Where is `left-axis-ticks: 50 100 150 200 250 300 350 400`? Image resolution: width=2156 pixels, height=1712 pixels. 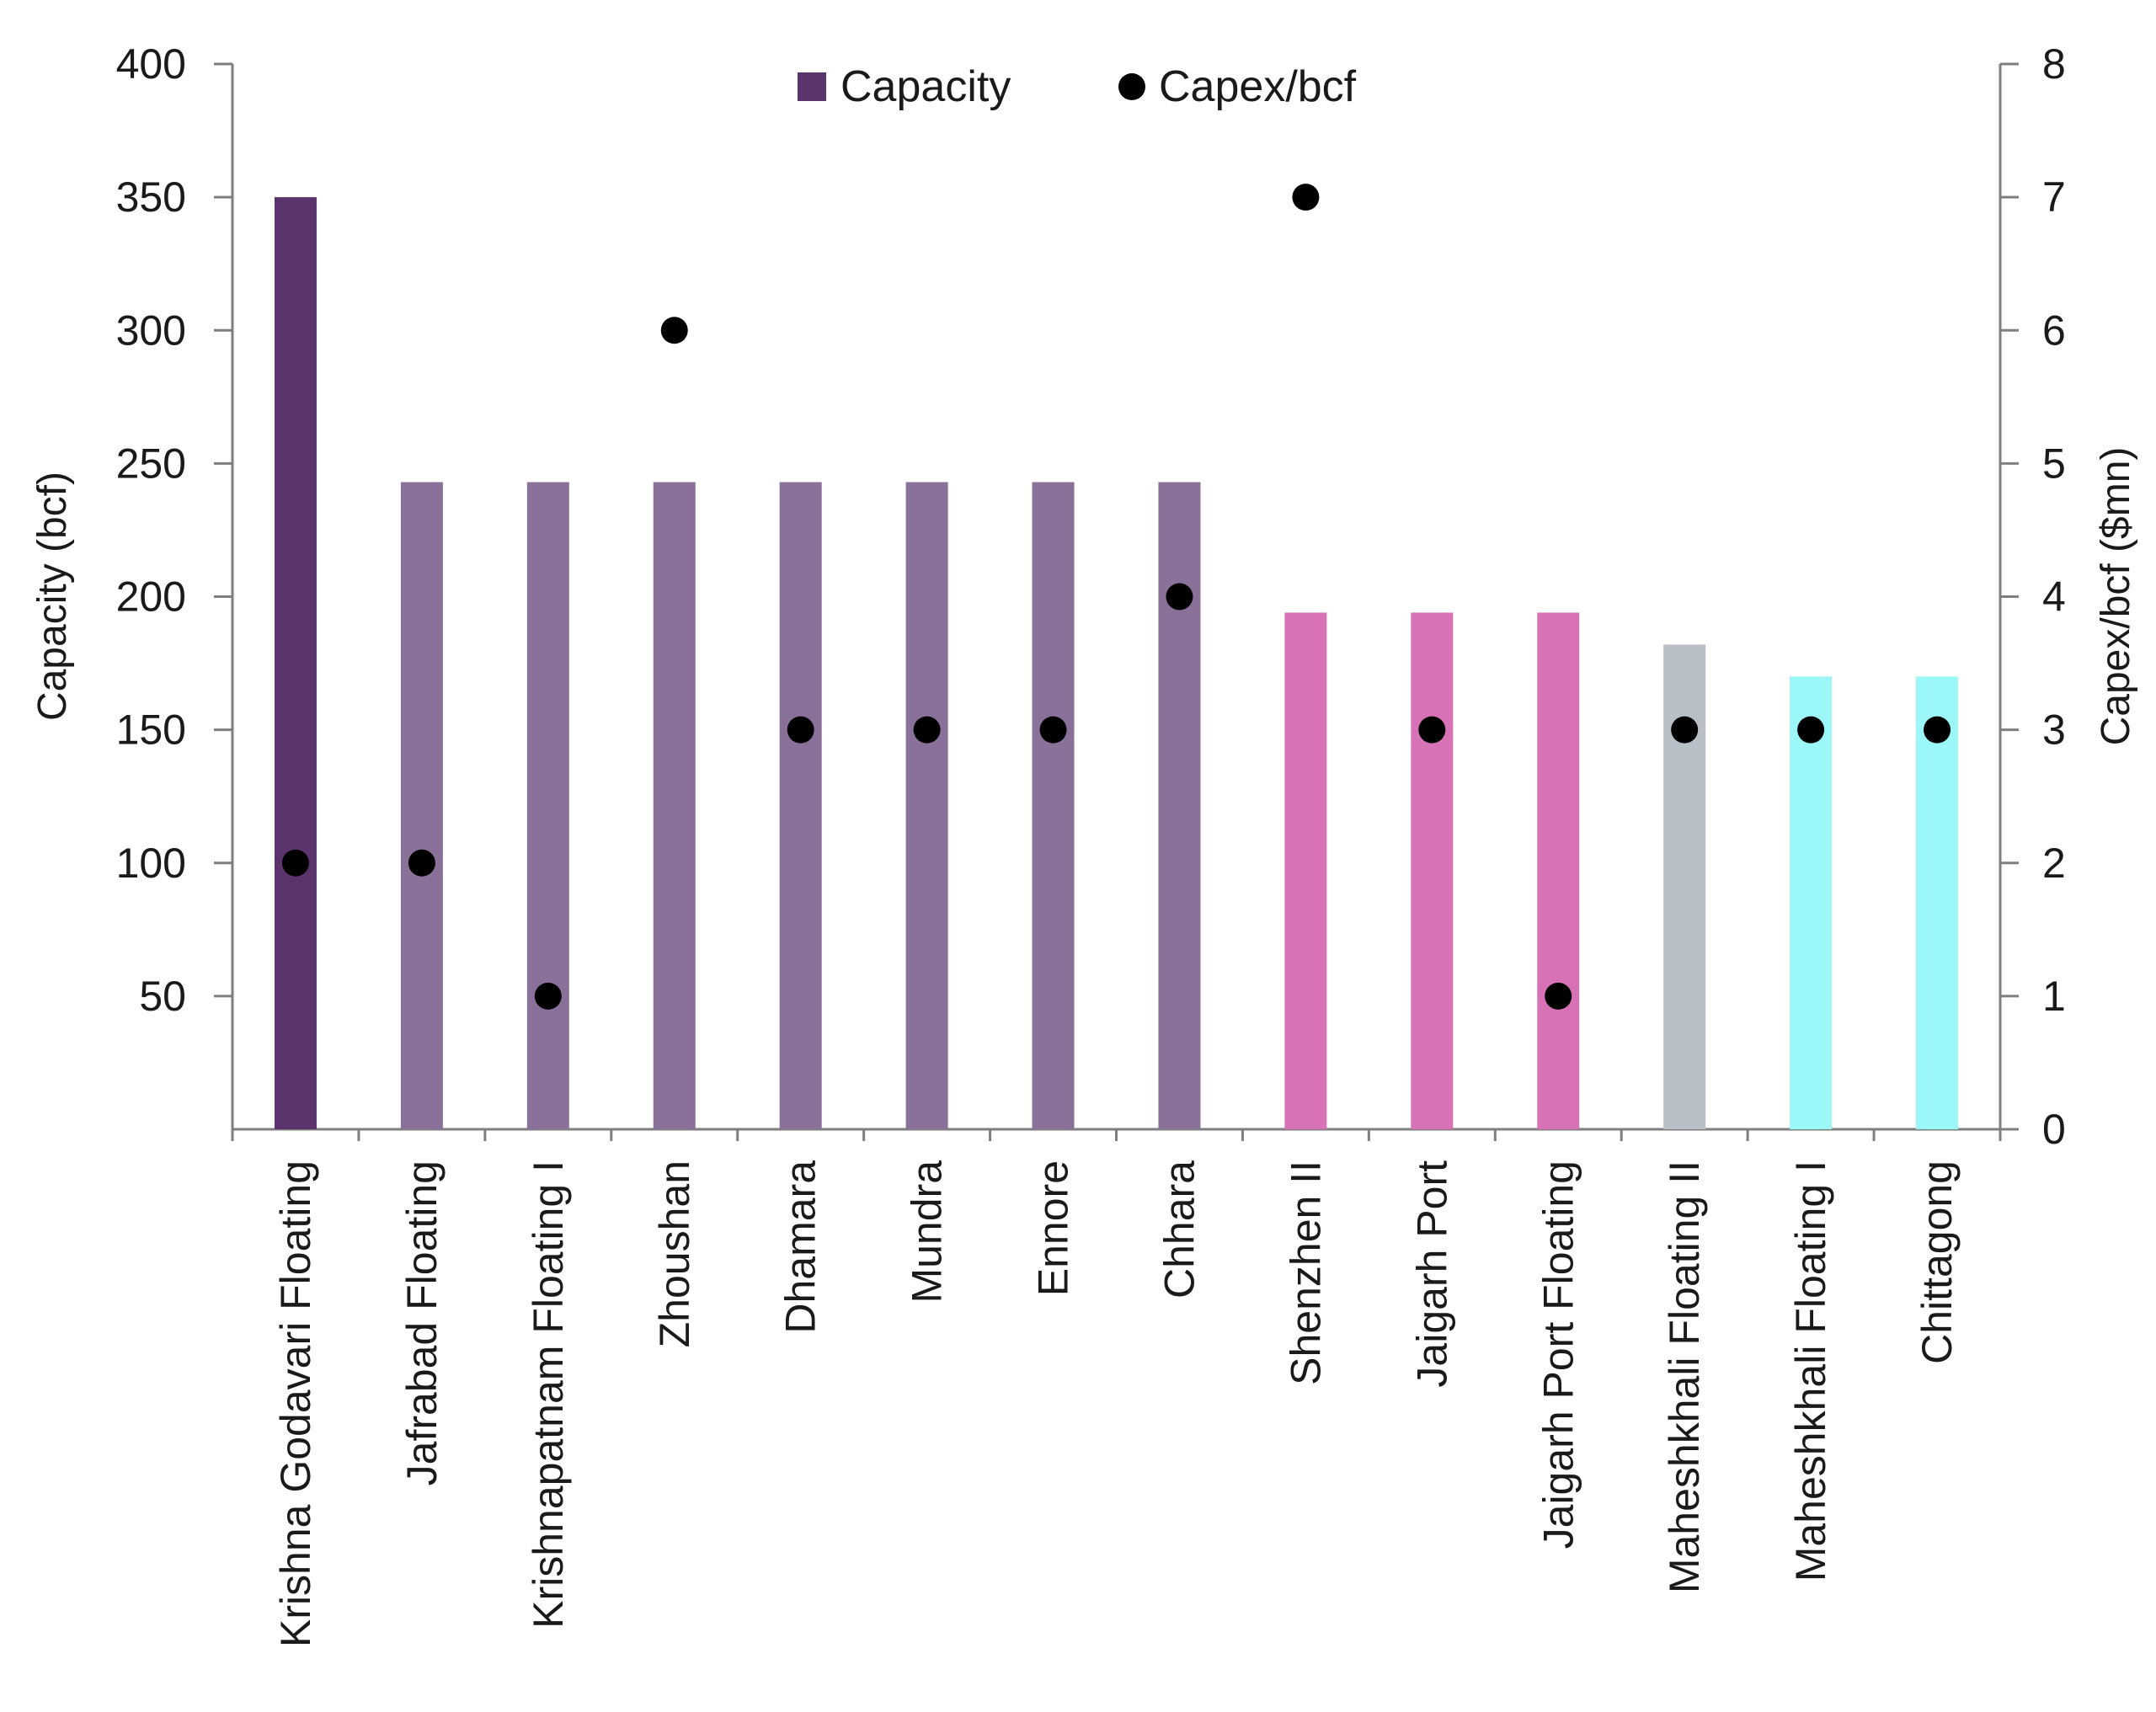 left-axis-ticks: 50 100 150 200 250 300 350 400 is located at coordinates (174, 530).